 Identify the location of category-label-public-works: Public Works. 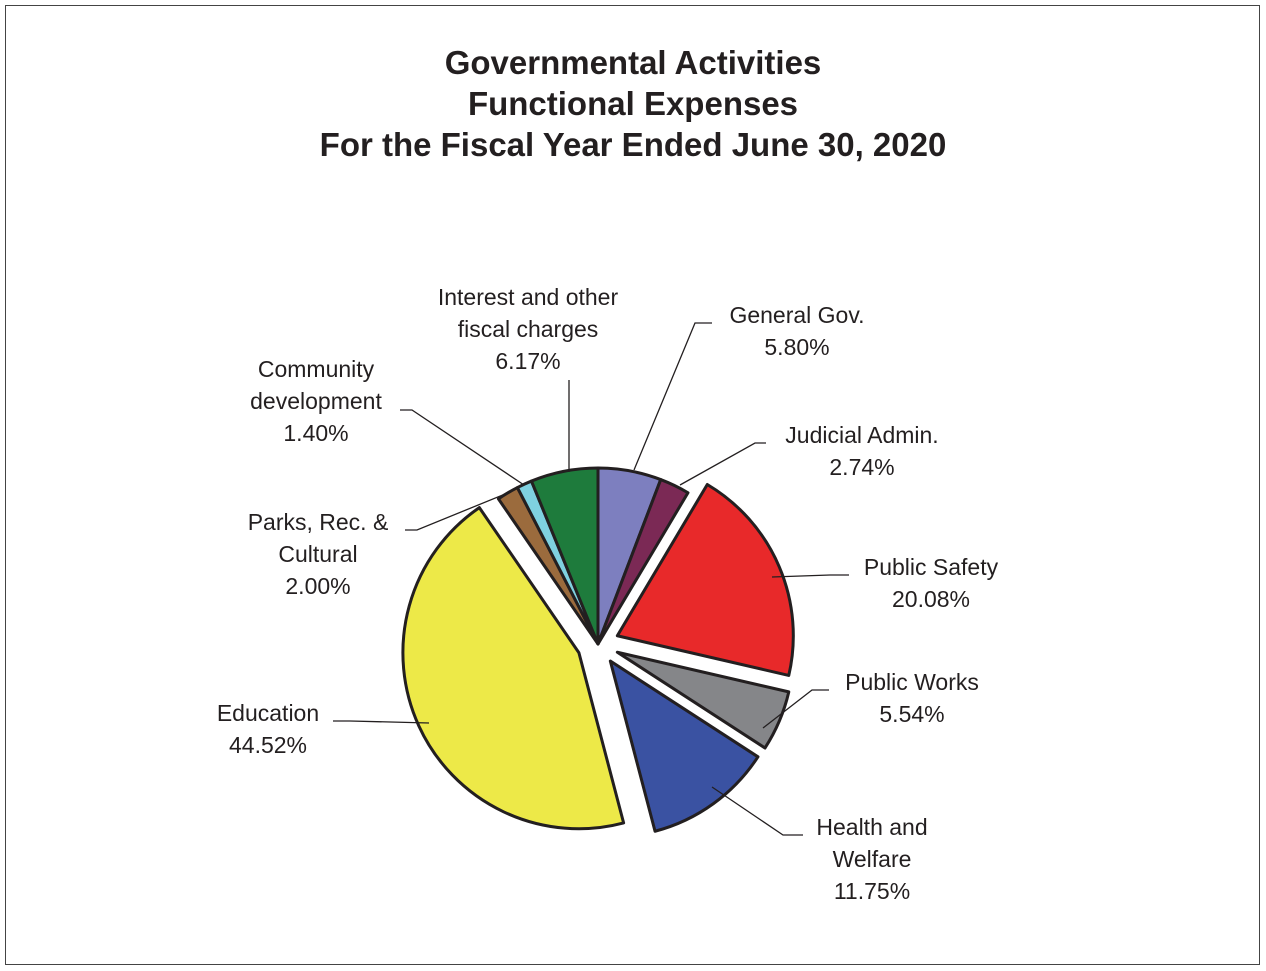
(912, 682).